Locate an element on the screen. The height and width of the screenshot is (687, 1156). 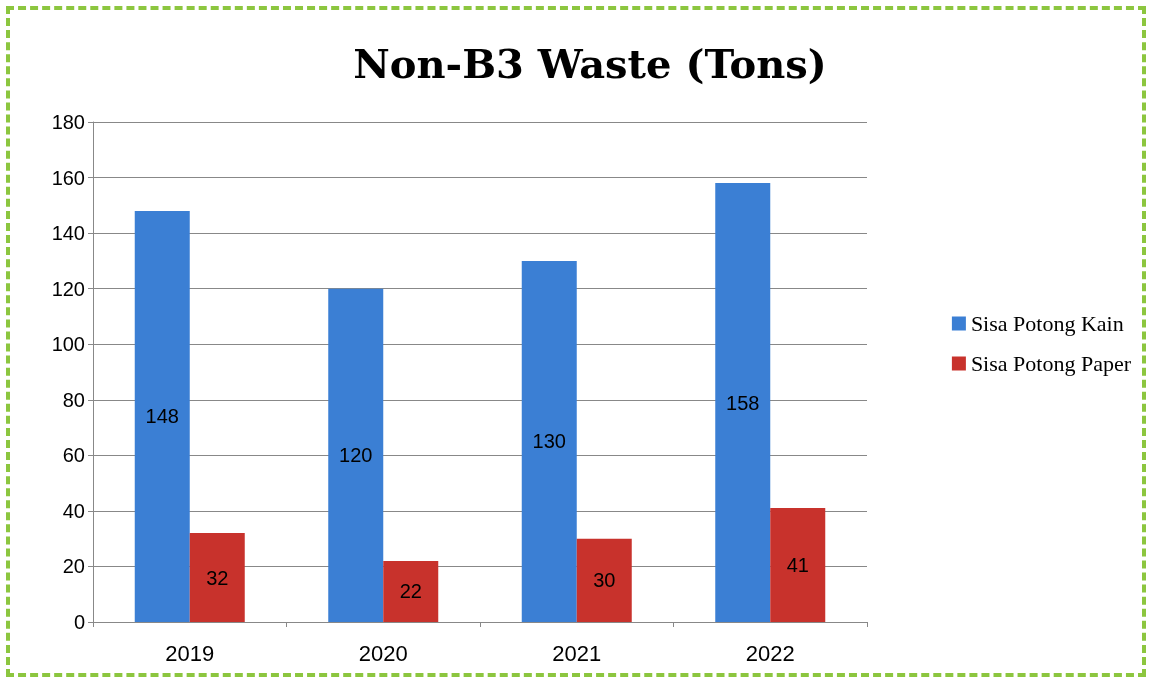
y-tick-label: 20 is located at coordinates (73, 566).